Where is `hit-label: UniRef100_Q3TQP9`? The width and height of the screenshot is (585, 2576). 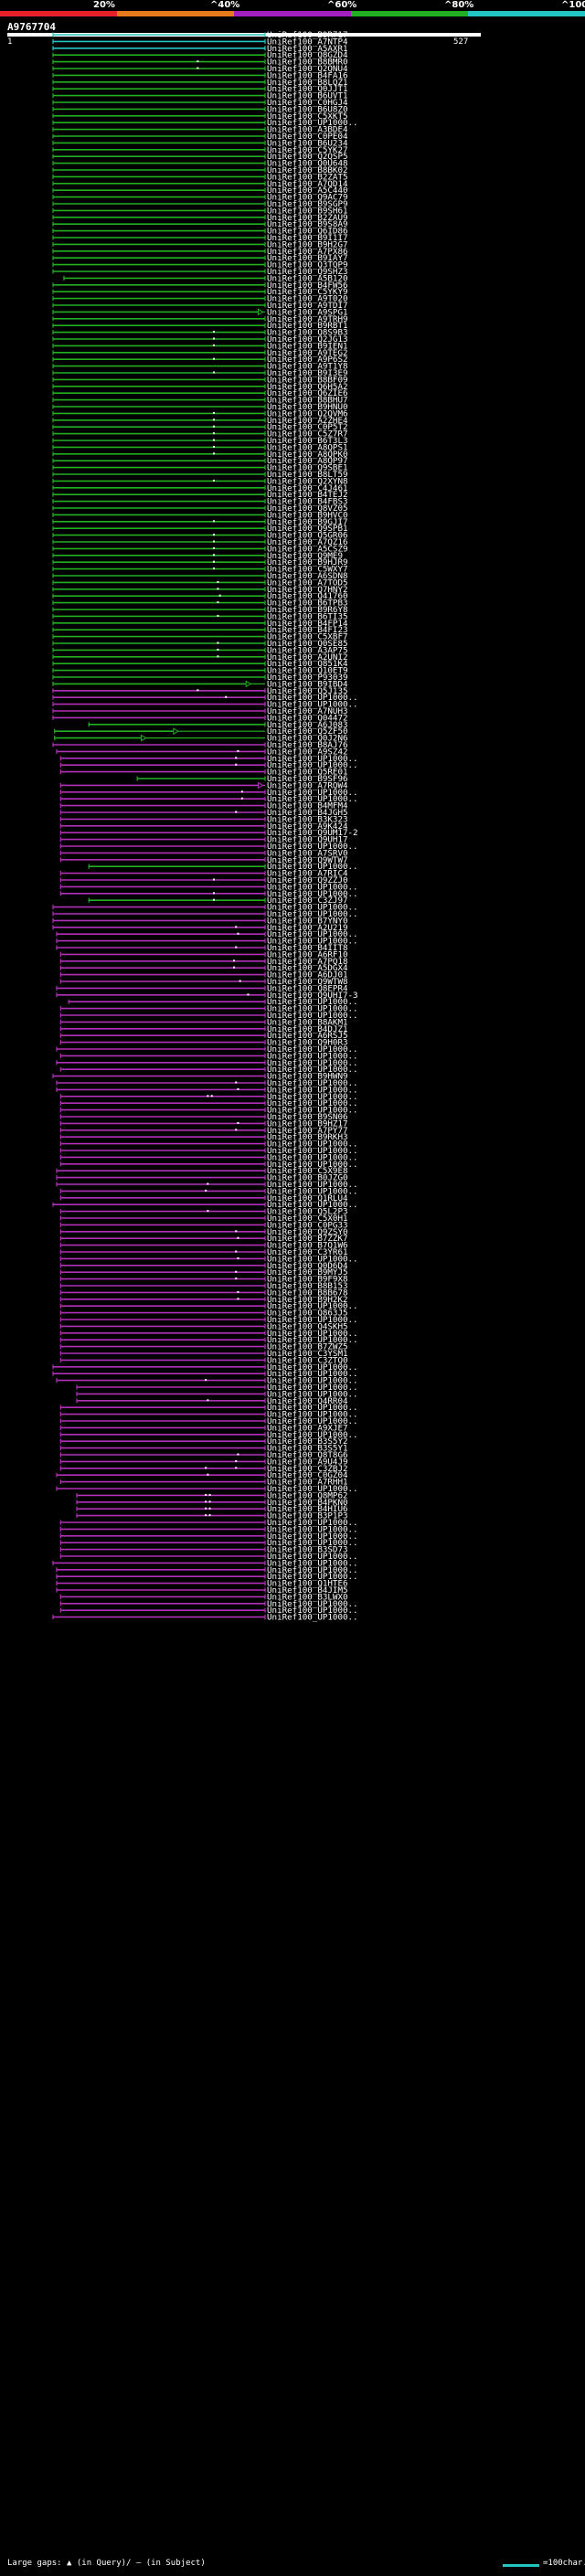 hit-label: UniRef100_Q3TQP9 is located at coordinates (308, 265).